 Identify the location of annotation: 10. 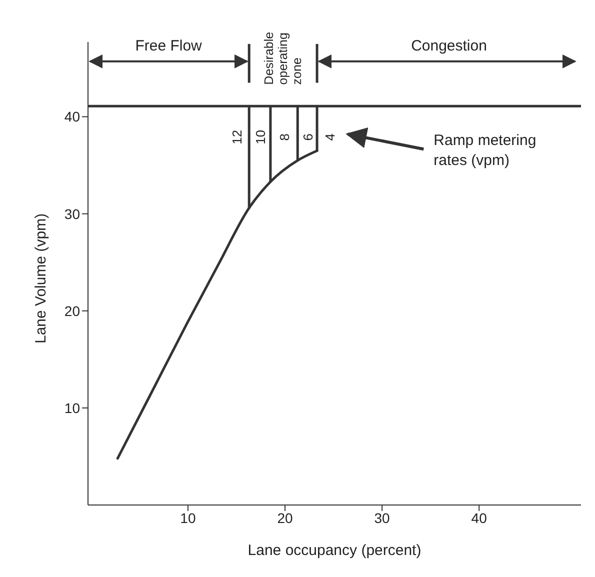
(260, 137).